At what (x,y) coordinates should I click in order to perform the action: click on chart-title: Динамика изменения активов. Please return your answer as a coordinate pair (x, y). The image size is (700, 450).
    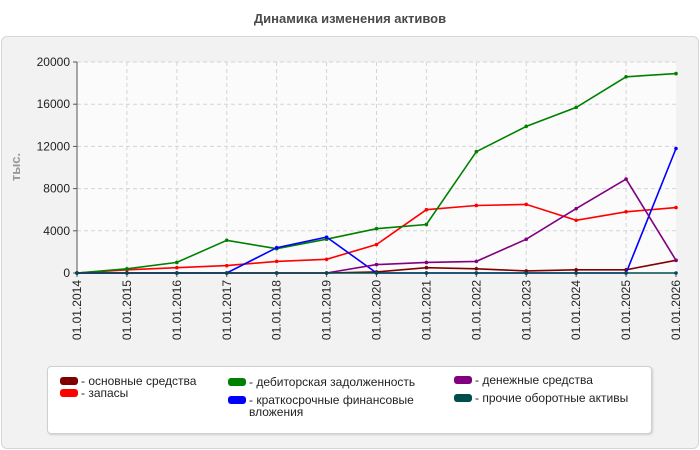
    Looking at the image, I should click on (350, 18).